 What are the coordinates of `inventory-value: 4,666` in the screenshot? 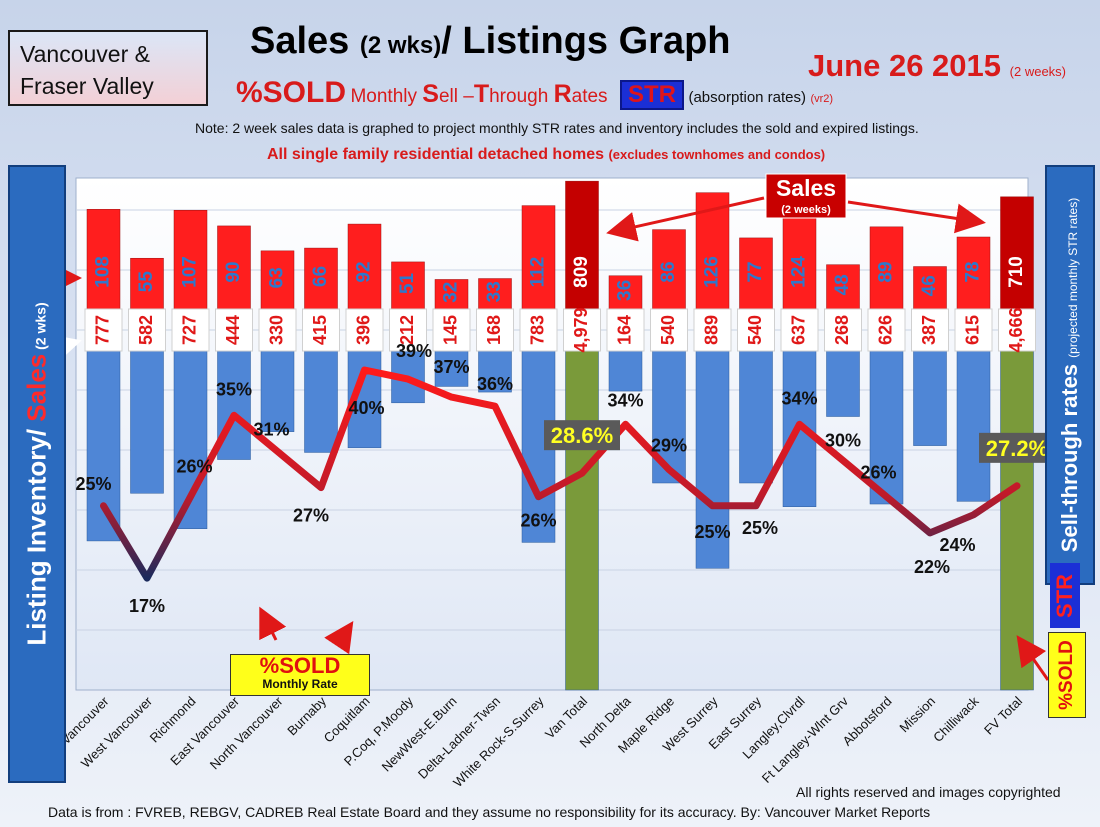 It's located at (1016, 329).